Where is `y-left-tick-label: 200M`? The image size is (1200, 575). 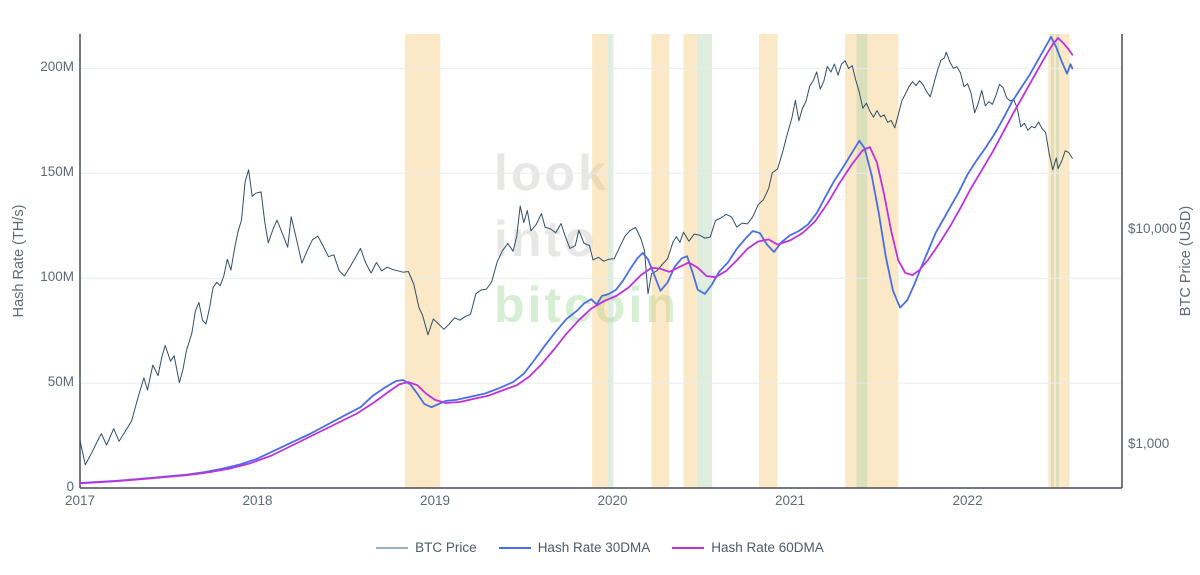 y-left-tick-label: 200M is located at coordinates (57, 67).